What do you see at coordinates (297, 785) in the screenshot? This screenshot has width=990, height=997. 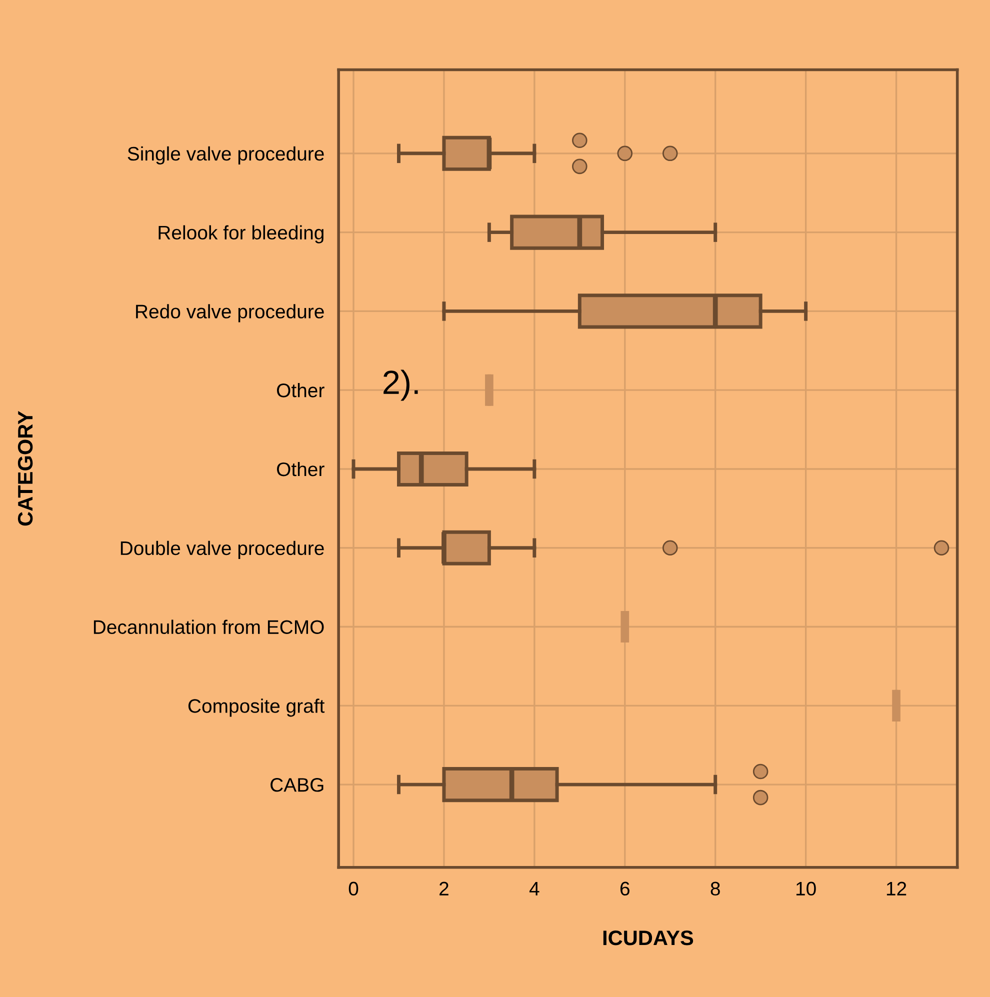 I see `y-tick-label: CABG` at bounding box center [297, 785].